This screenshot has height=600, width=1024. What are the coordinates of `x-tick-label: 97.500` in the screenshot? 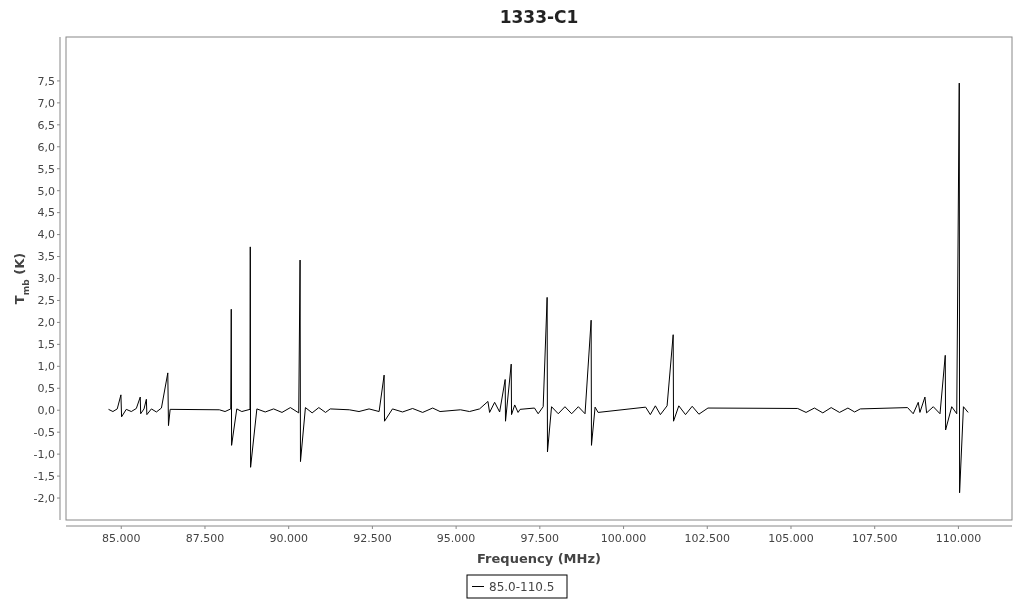 It's located at (540, 538).